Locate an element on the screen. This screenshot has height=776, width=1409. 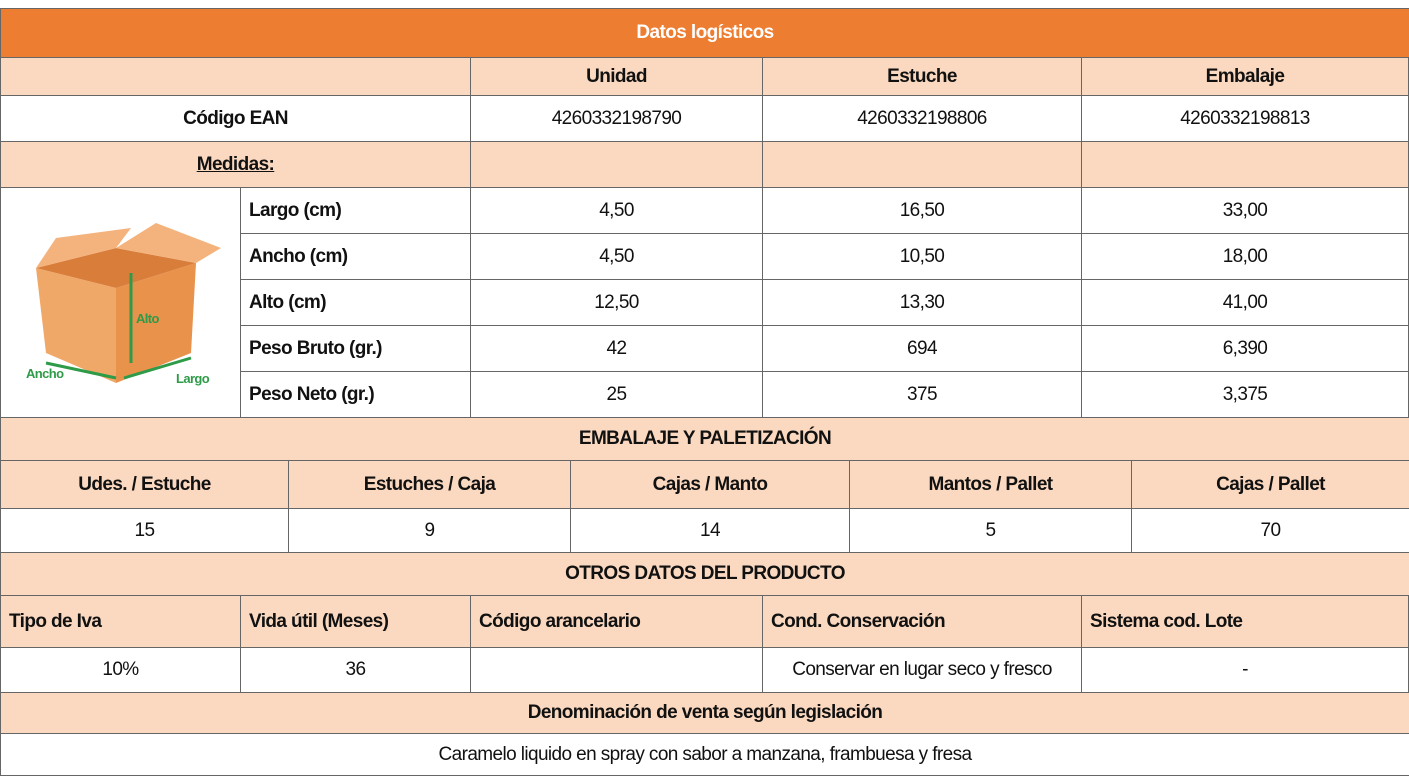
section-title: EMBALAJE Y PALETIZACIÓN is located at coordinates (704, 439).